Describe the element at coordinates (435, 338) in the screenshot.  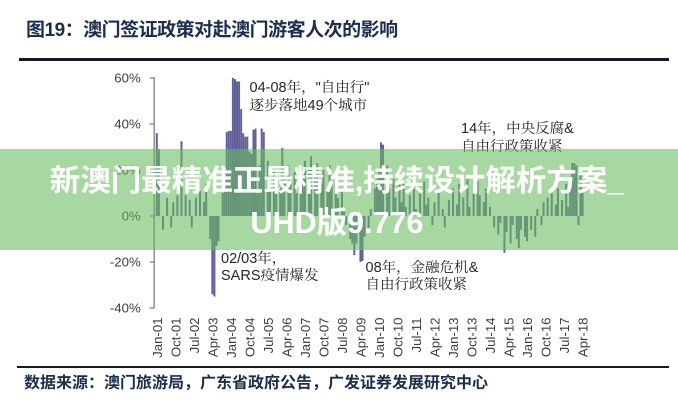
I see `svg-text: Apr-12` at that location.